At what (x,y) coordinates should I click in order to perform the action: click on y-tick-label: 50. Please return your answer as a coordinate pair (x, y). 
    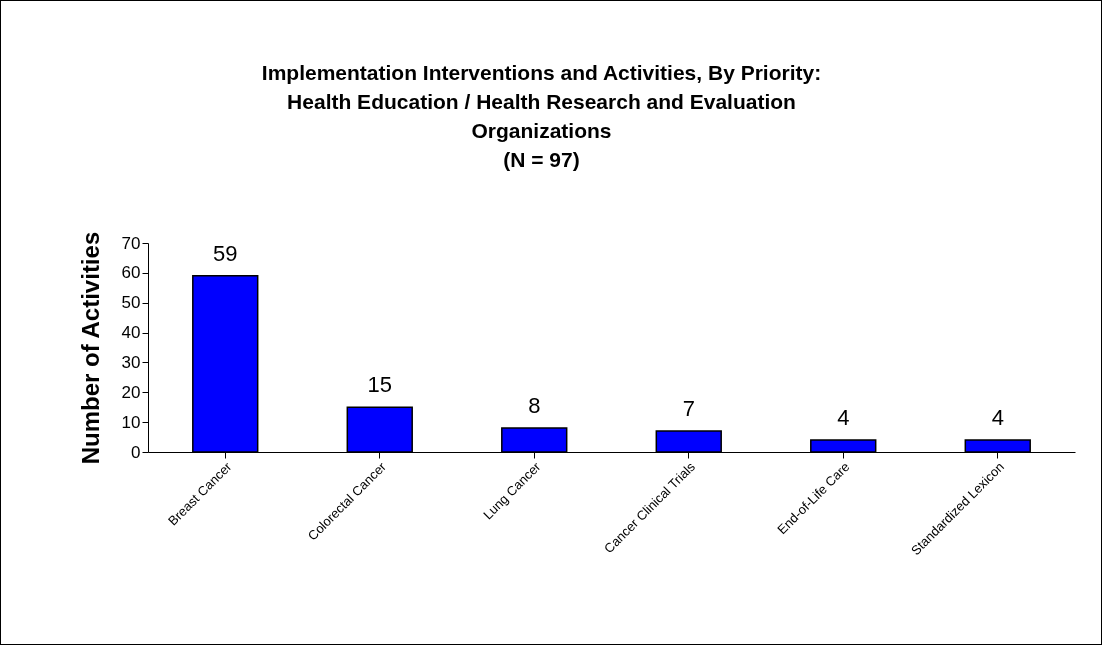
    Looking at the image, I should click on (131, 303).